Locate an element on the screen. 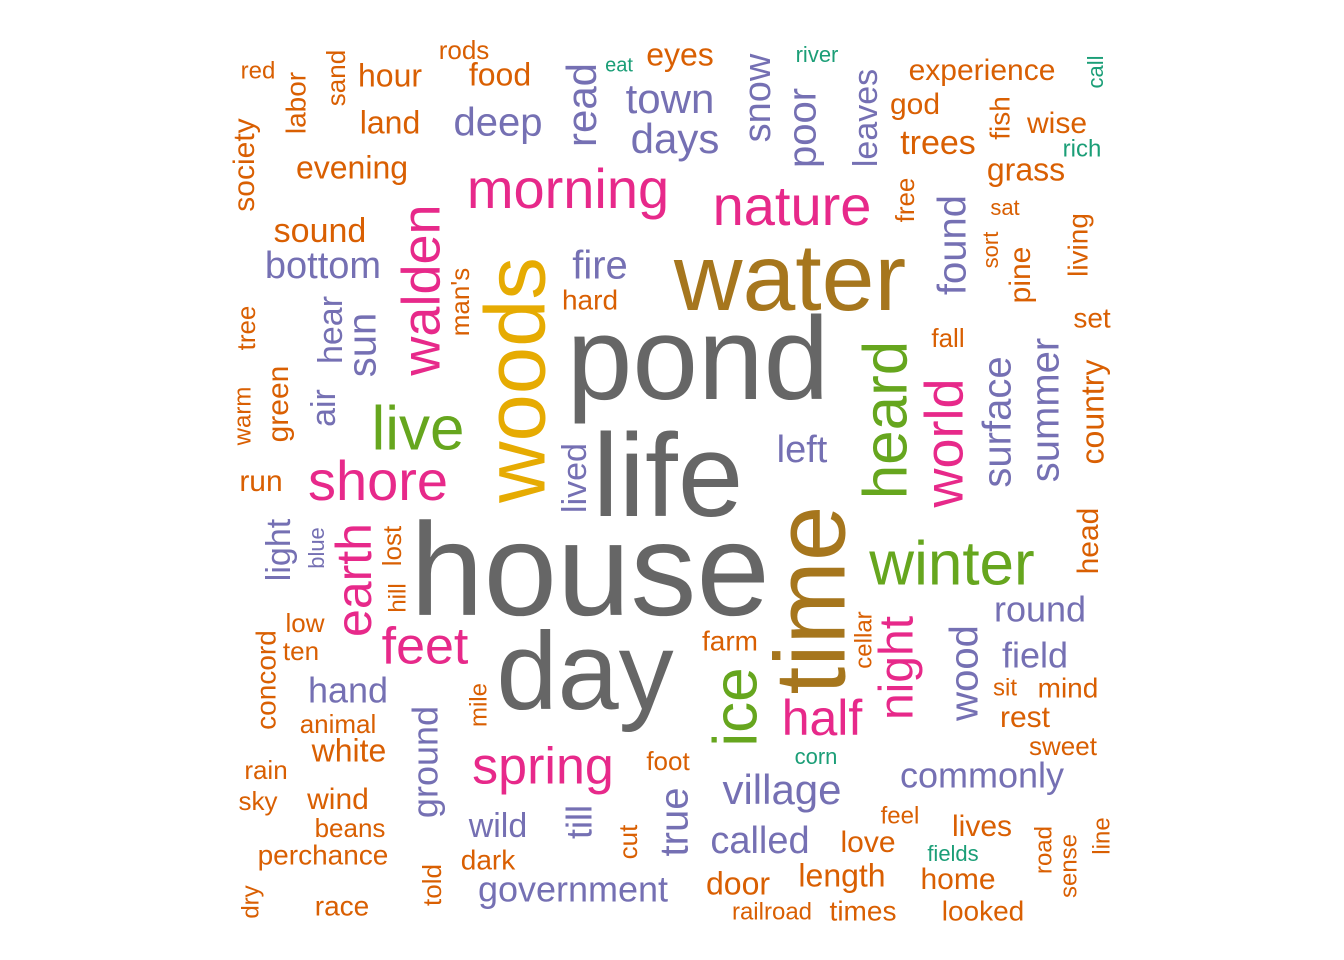  word-sat: sat is located at coordinates (1004, 207).